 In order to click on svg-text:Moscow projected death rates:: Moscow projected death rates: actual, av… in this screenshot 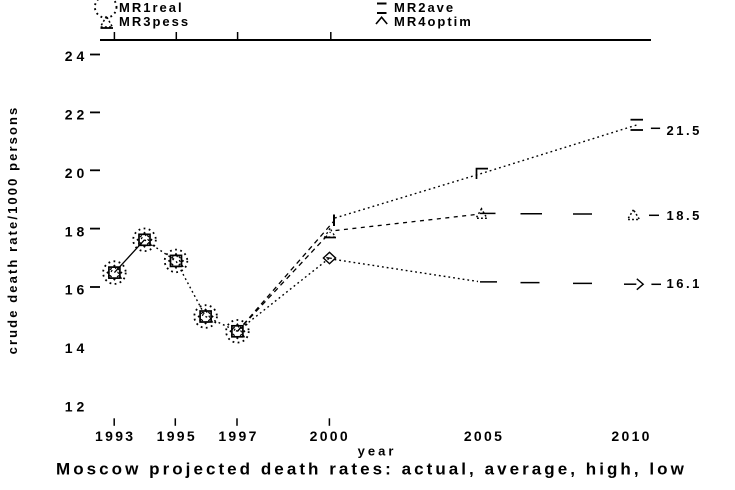, I will do `click(371, 469)`.